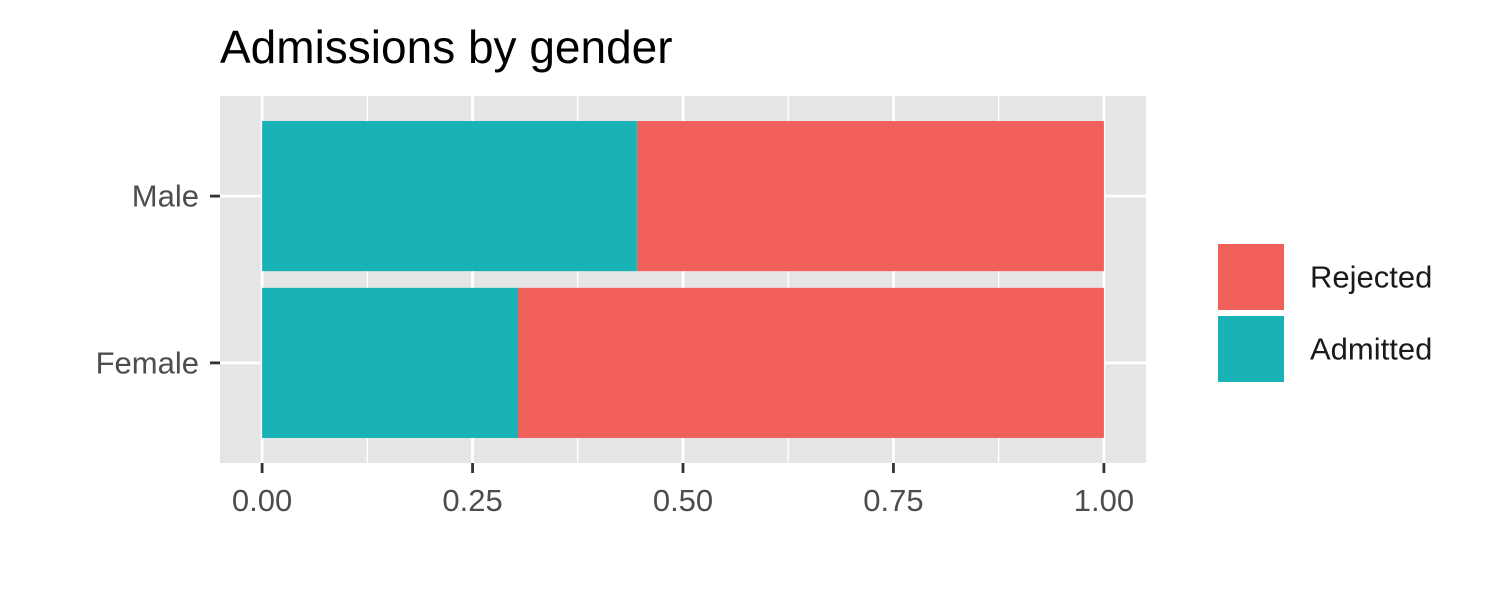  Describe the element at coordinates (472, 500) in the screenshot. I see `x-tick-label: 0.25` at that location.